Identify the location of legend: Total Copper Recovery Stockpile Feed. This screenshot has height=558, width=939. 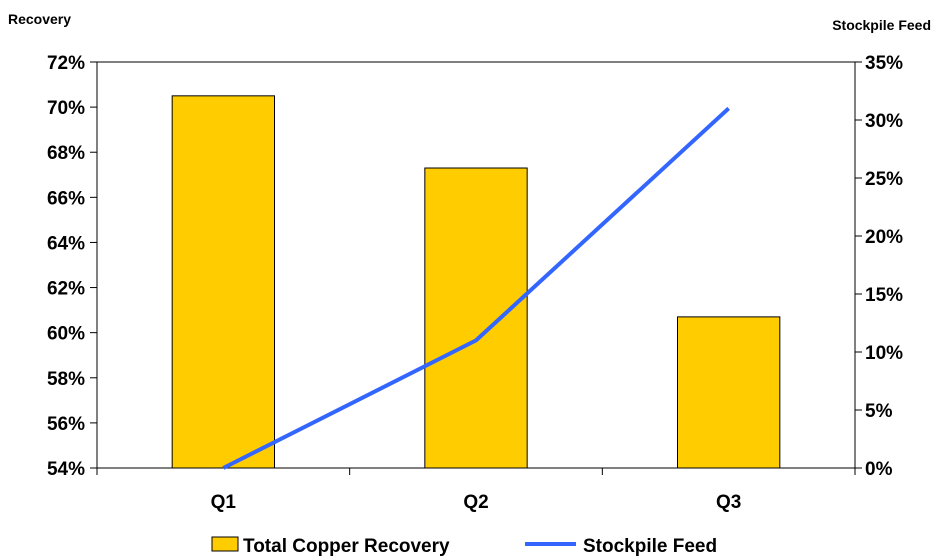
(464, 546).